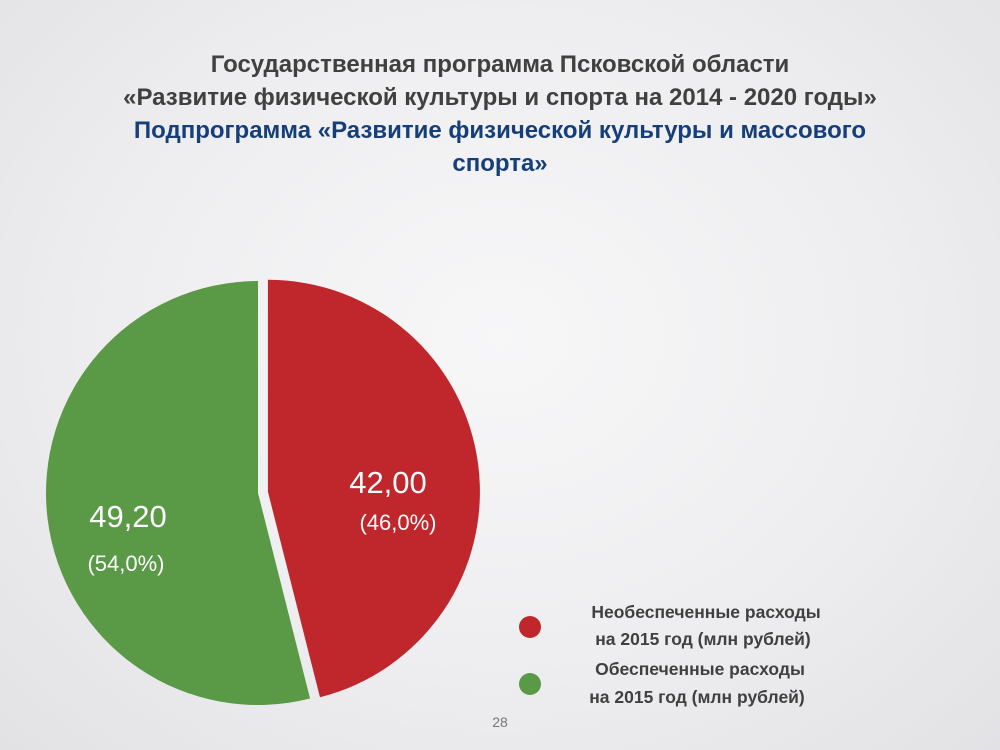 The image size is (1000, 750). I want to click on slice-percent-label-funded: (54,0%), so click(125, 563).